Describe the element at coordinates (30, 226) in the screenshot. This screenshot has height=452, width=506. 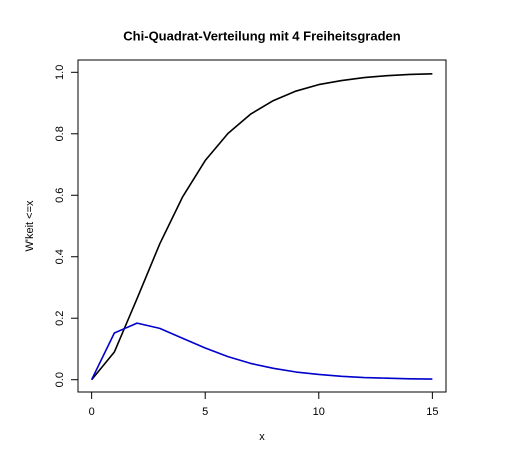
I see `y-axis-label: W'keit <=x` at that location.